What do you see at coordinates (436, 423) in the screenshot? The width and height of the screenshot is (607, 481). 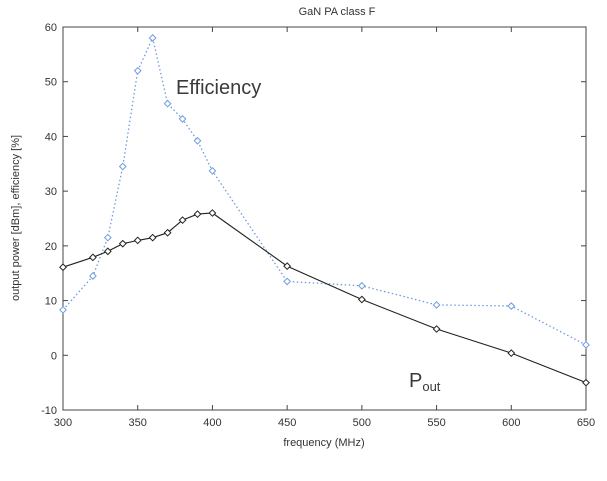 I see `x-tick-label: 550` at bounding box center [436, 423].